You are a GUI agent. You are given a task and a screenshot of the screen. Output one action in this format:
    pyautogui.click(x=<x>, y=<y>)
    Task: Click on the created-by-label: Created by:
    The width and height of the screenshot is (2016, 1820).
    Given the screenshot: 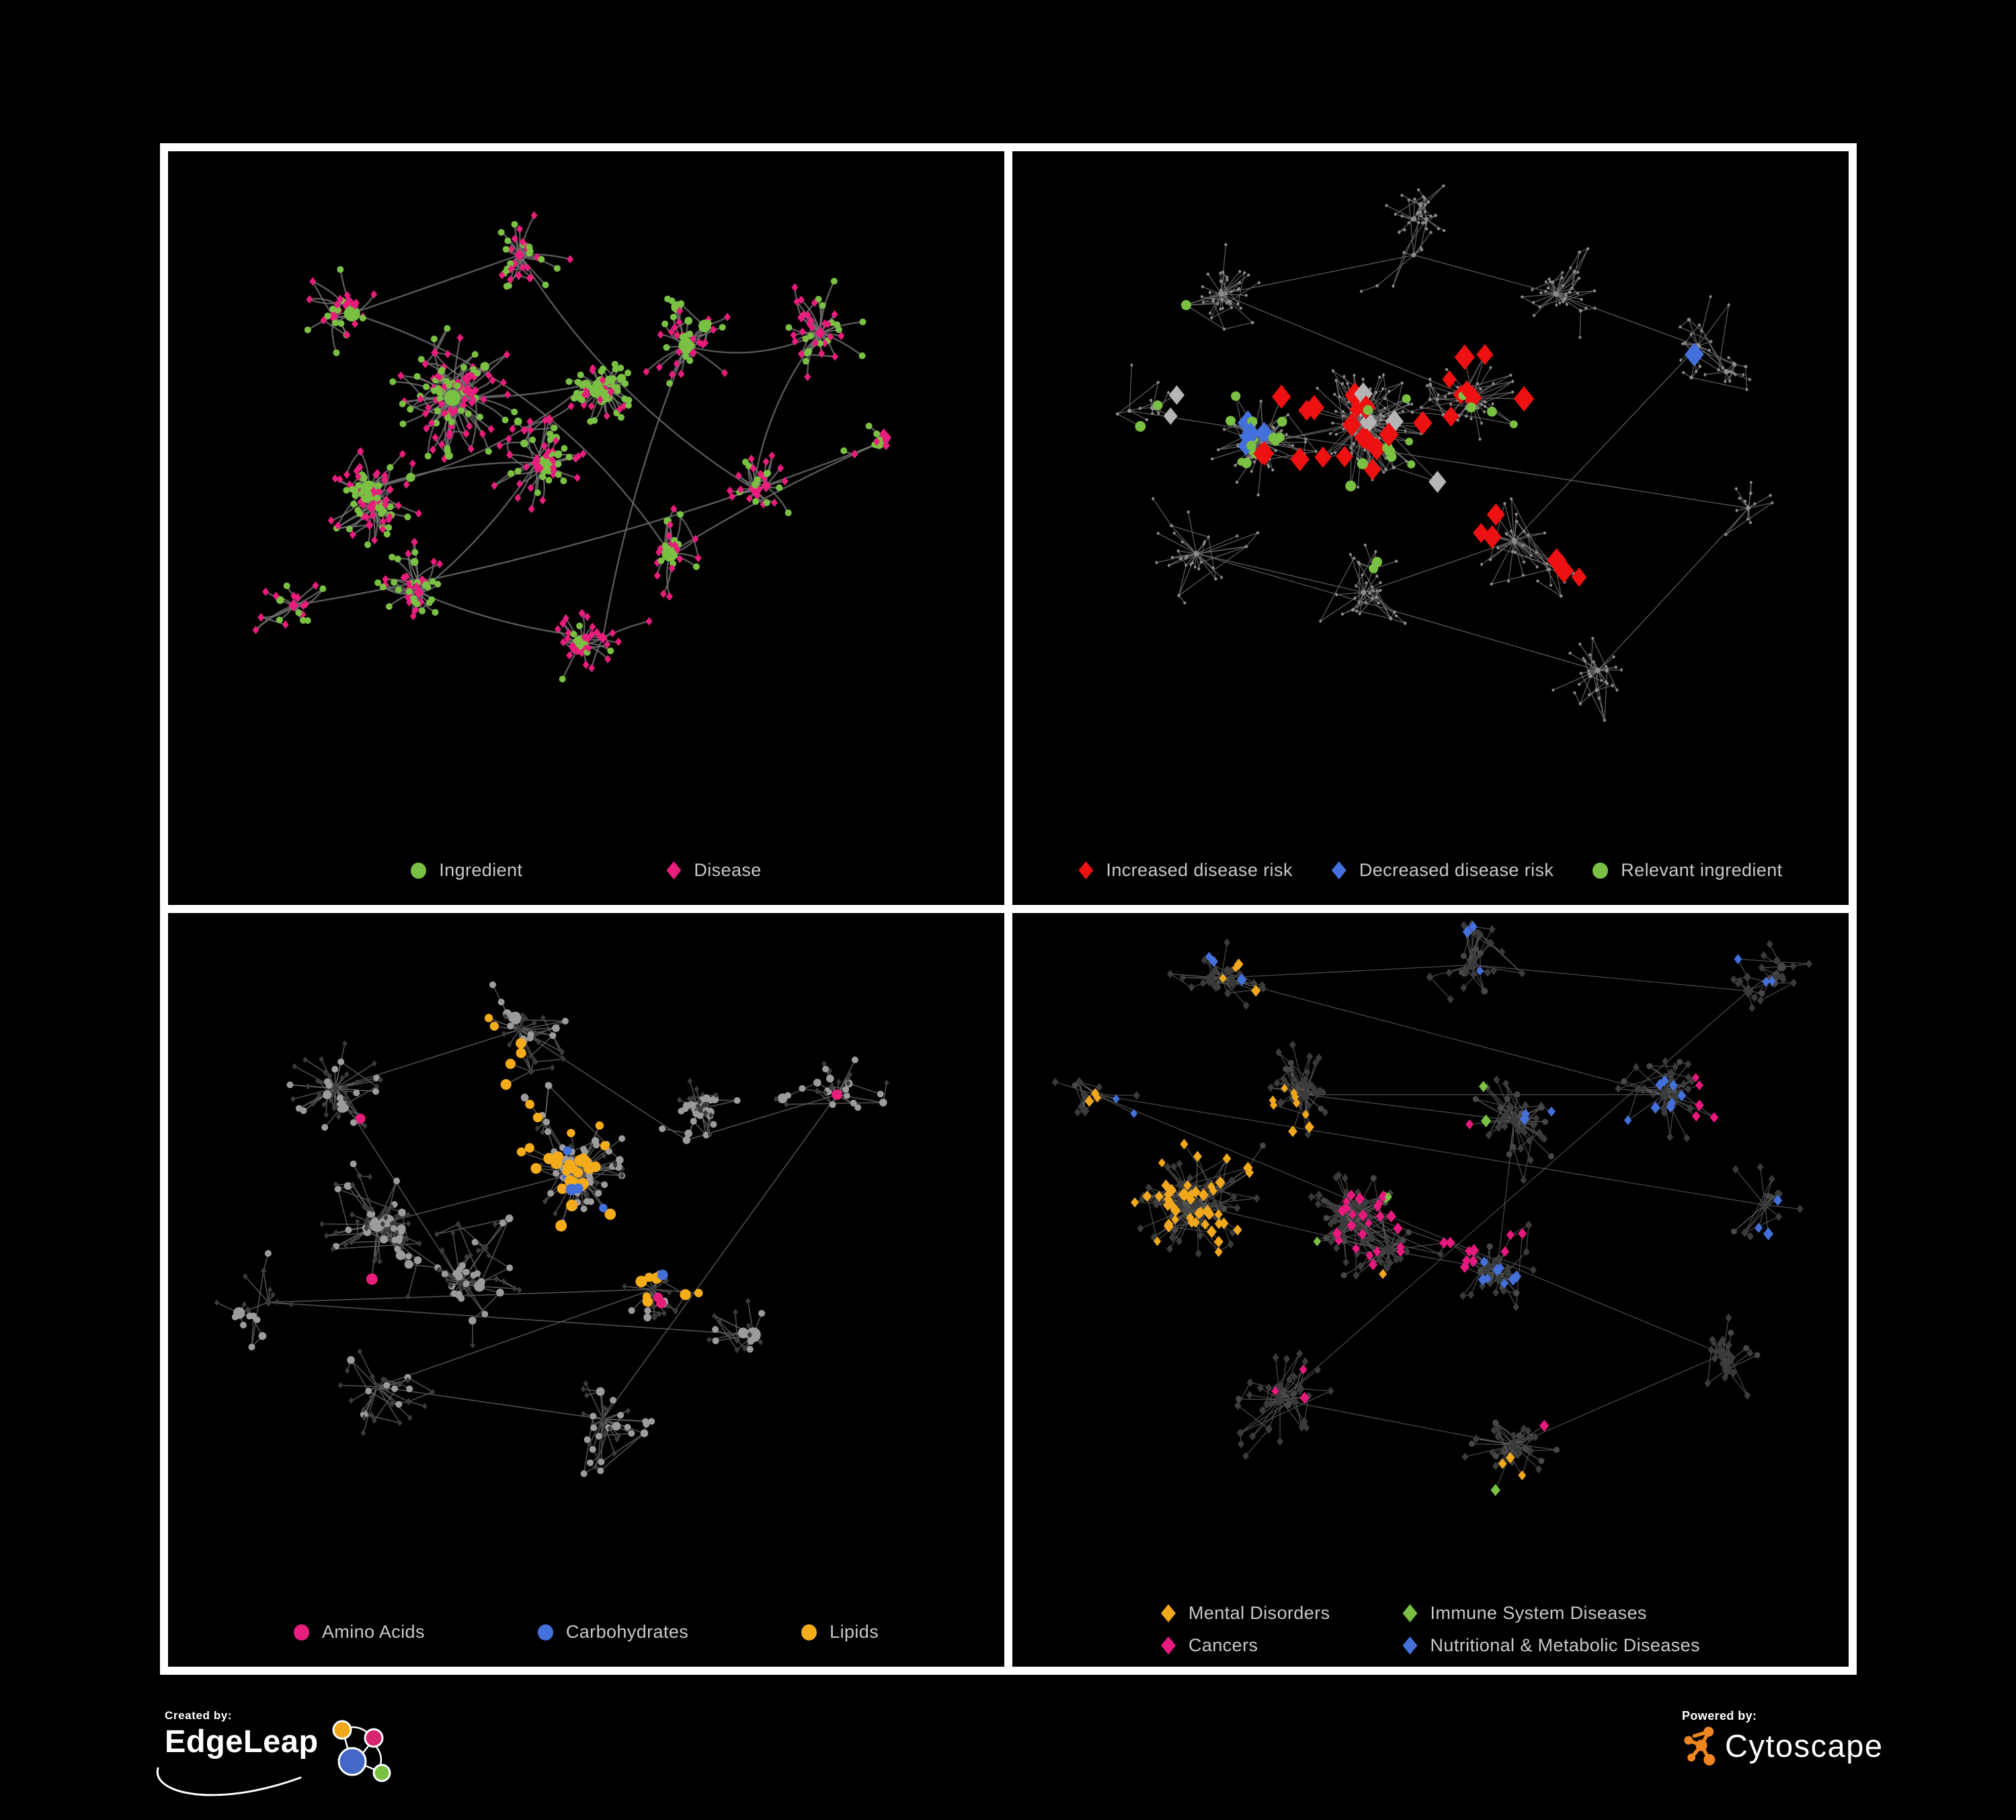 What is the action you would take?
    pyautogui.click(x=199, y=1715)
    